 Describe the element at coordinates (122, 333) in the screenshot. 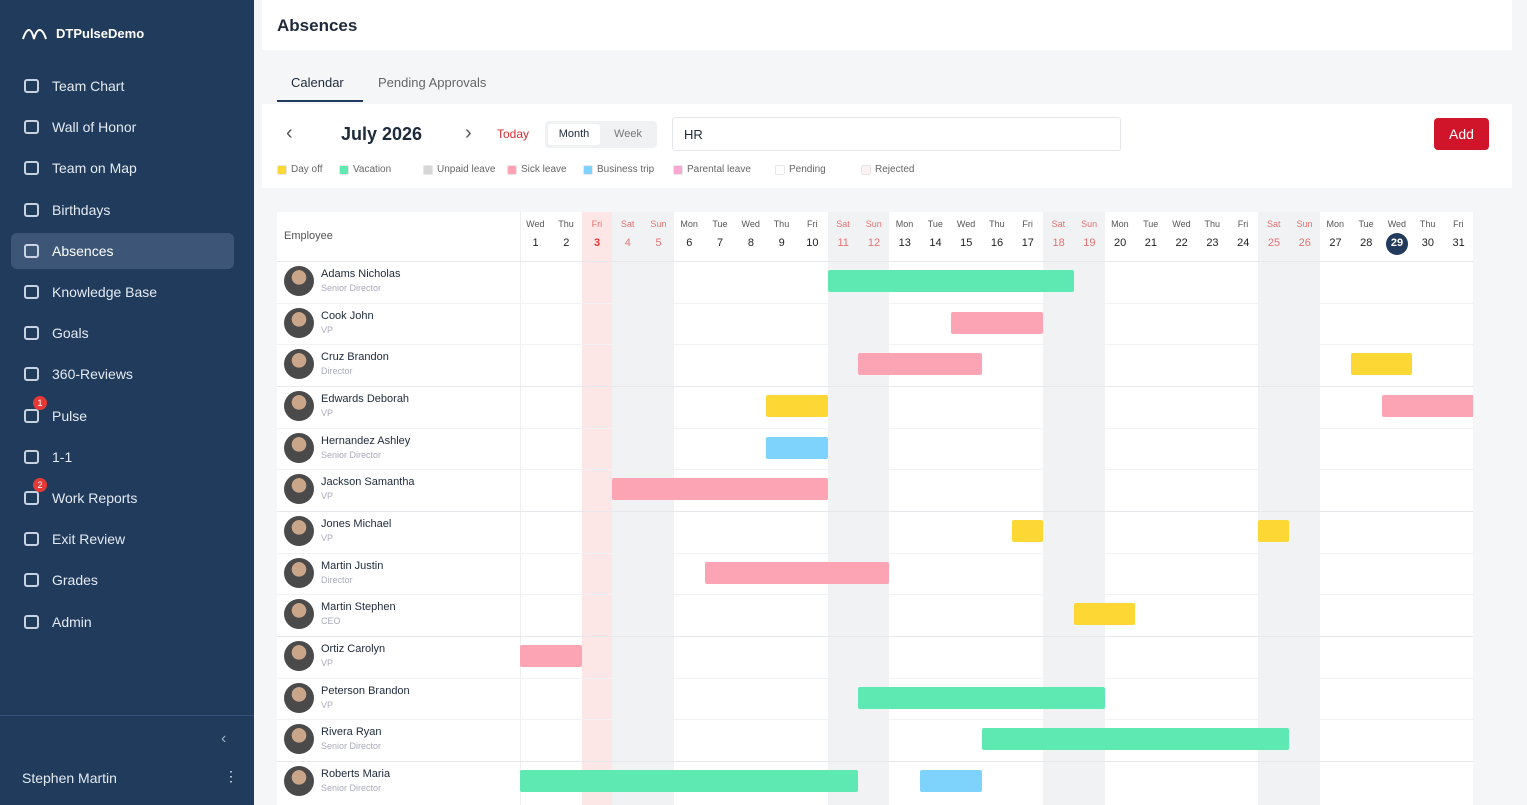

I see `nav-item: Goals` at that location.